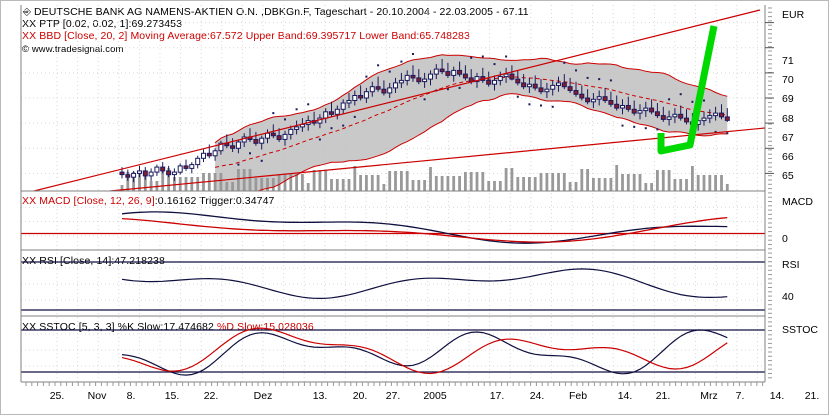 The image size is (829, 415). What do you see at coordinates (663, 396) in the screenshot?
I see `x-tick-14: 21.` at bounding box center [663, 396].